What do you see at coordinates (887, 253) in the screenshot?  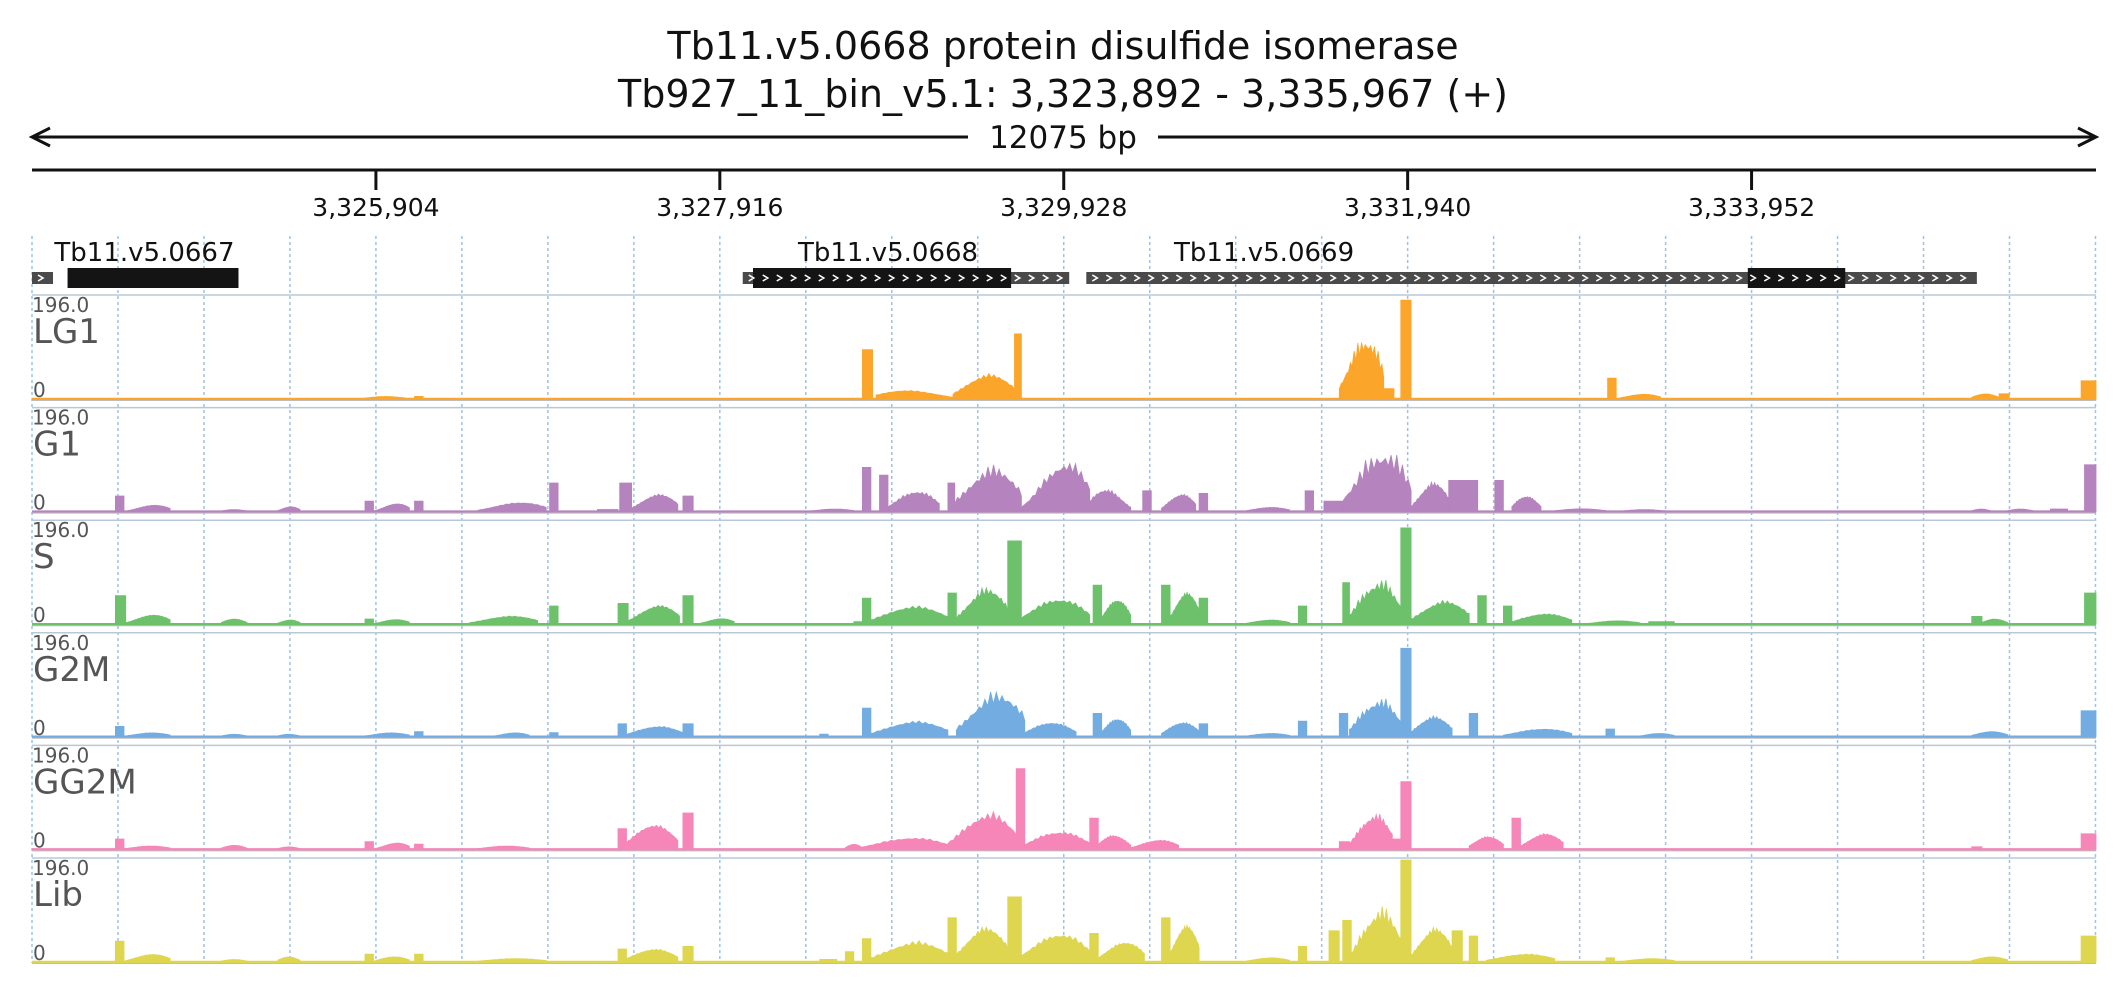 I see `gene-label: Tb11.v5.0668` at bounding box center [887, 253].